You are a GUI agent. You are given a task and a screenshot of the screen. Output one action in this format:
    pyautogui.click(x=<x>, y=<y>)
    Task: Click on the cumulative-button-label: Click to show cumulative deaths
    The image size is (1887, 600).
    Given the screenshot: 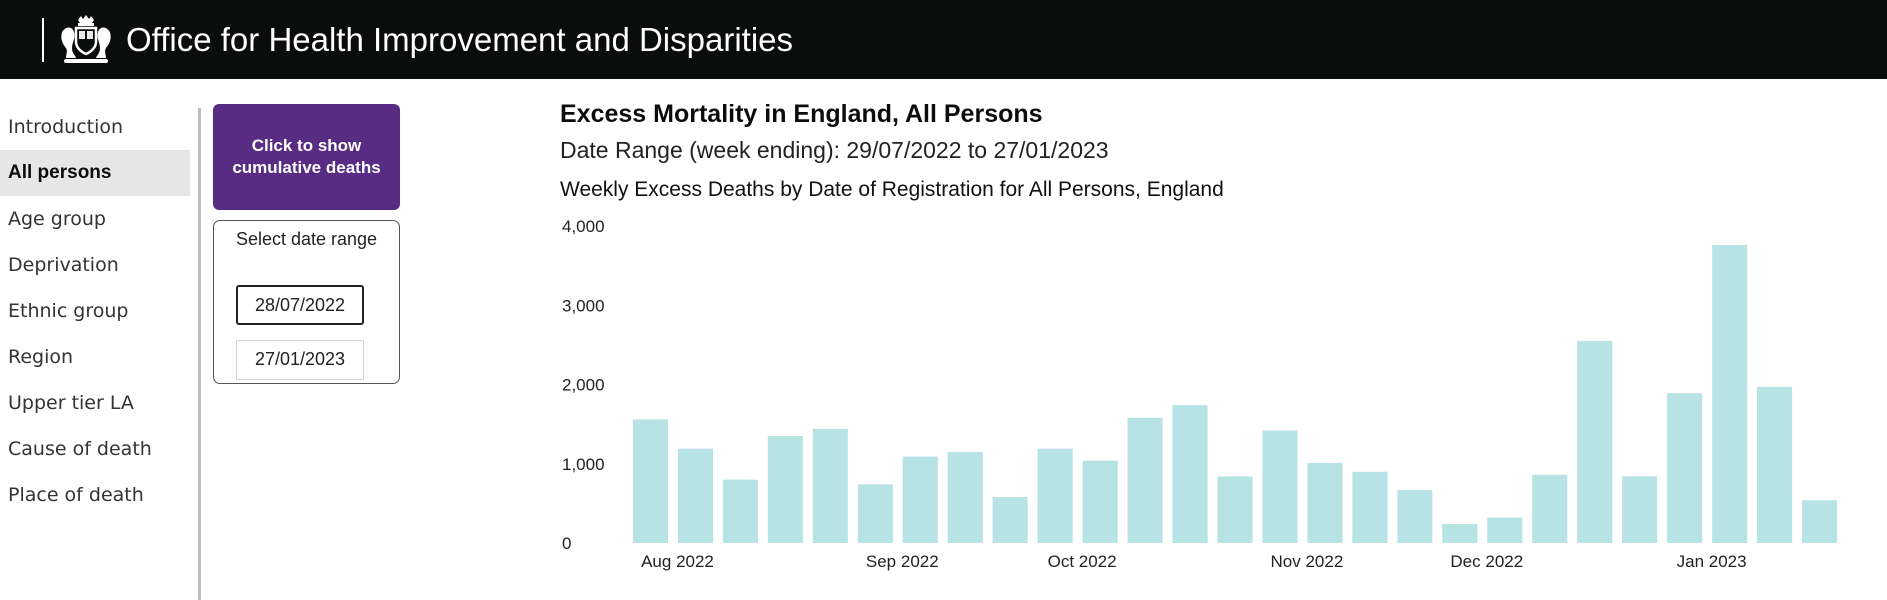 What is the action you would take?
    pyautogui.click(x=306, y=156)
    